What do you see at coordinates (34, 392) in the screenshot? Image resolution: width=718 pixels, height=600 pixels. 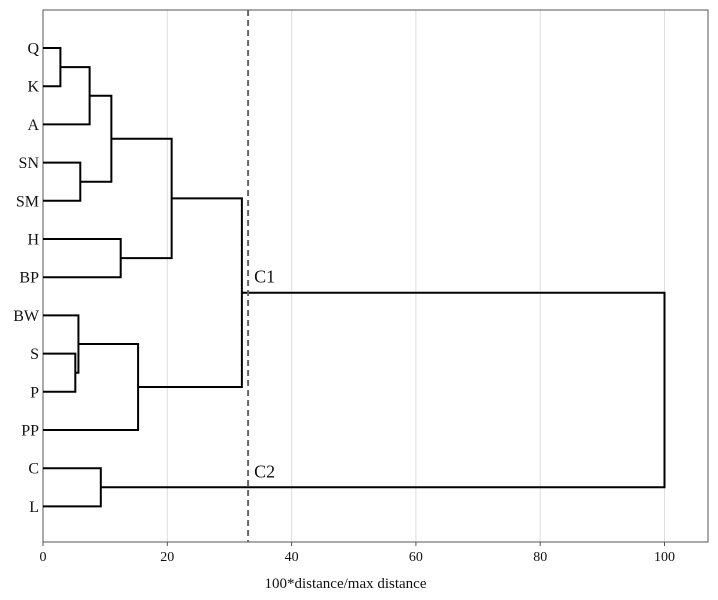 I see `leaf-label-p: P` at bounding box center [34, 392].